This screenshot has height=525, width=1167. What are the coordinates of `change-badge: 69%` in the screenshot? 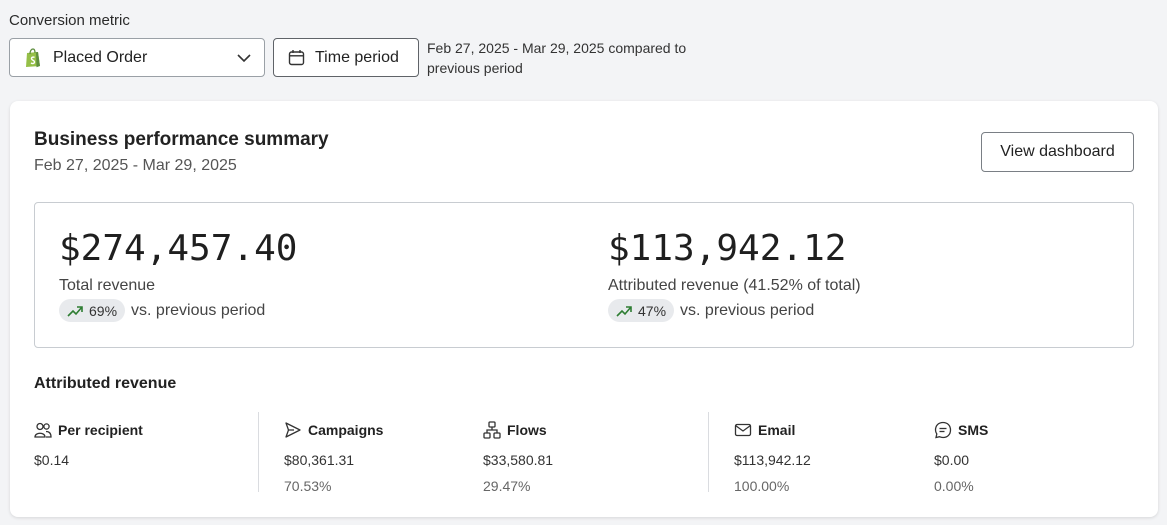 It's located at (92, 310).